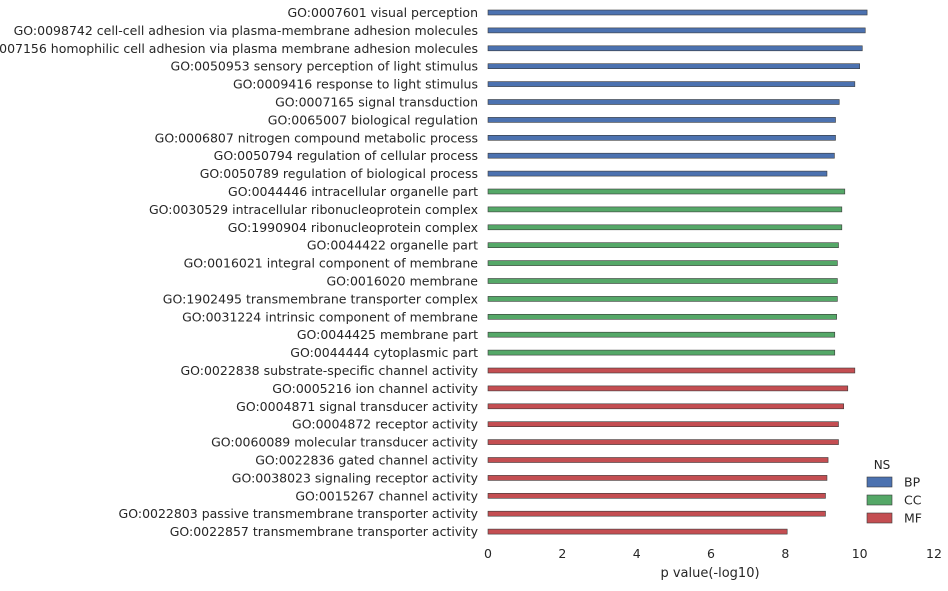 The height and width of the screenshot is (591, 948). I want to click on category-label: GO:0065007 biological regulation, so click(373, 119).